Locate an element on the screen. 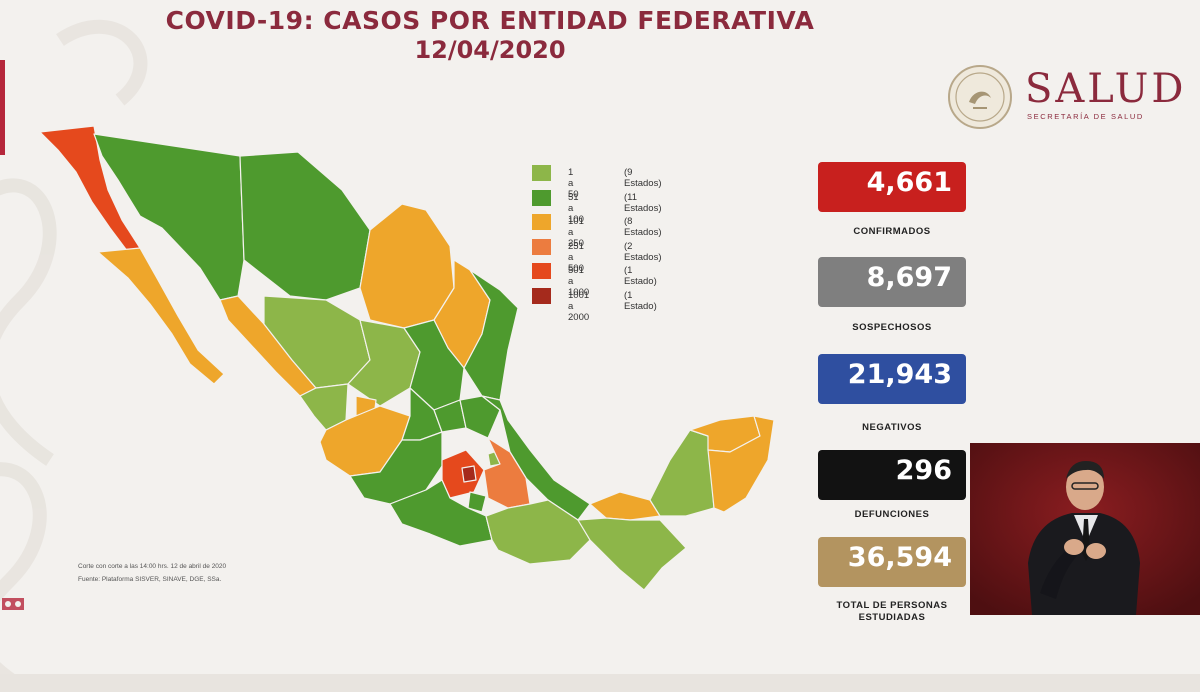 The height and width of the screenshot is (692, 1200). legend-count: (8 Estados) is located at coordinates (643, 227).